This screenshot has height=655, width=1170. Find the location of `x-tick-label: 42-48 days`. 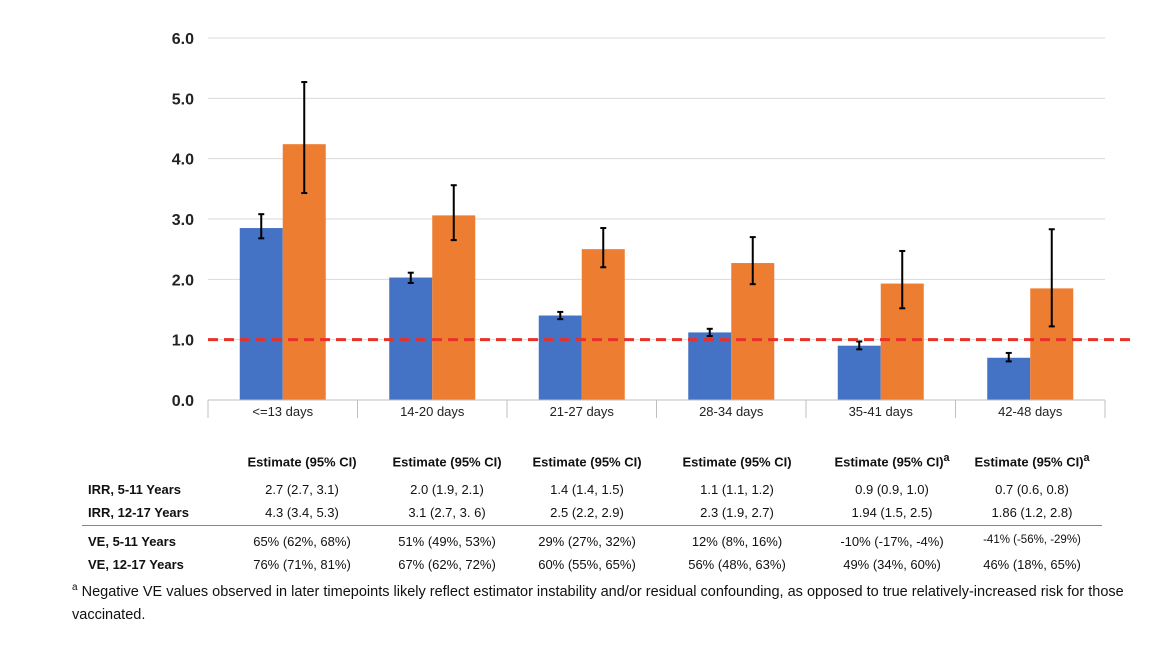

x-tick-label: 42-48 days is located at coordinates (1030, 411).